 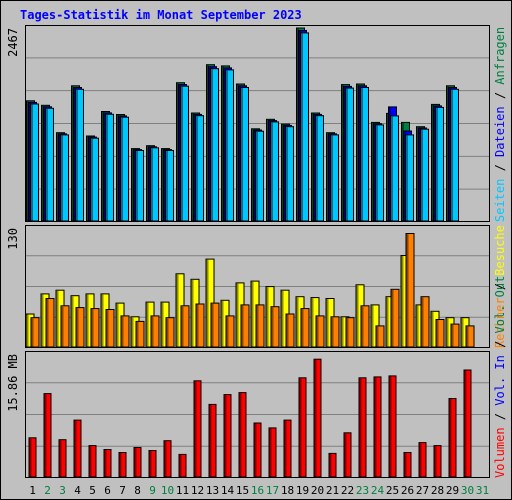 I want to click on x-label-day-16: 16, so click(x=257, y=490).